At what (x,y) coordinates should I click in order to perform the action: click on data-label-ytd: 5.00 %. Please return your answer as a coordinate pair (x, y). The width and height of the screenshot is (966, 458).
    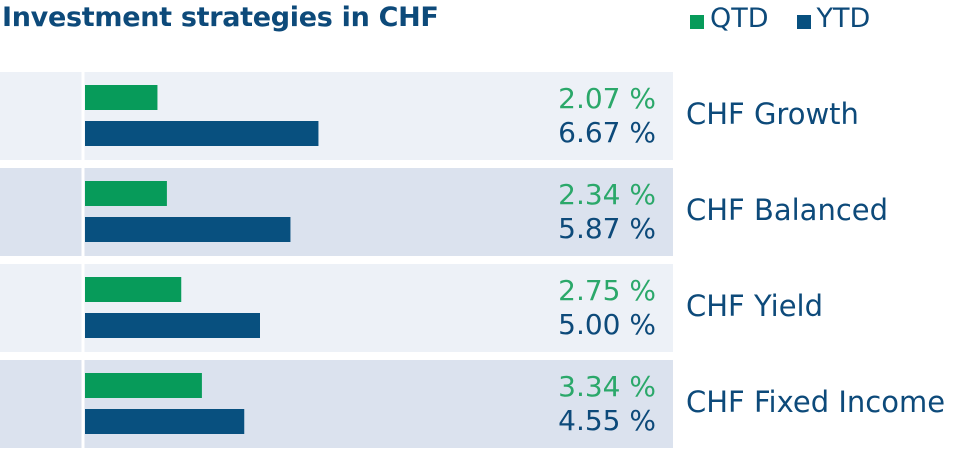
    Looking at the image, I should click on (607, 324).